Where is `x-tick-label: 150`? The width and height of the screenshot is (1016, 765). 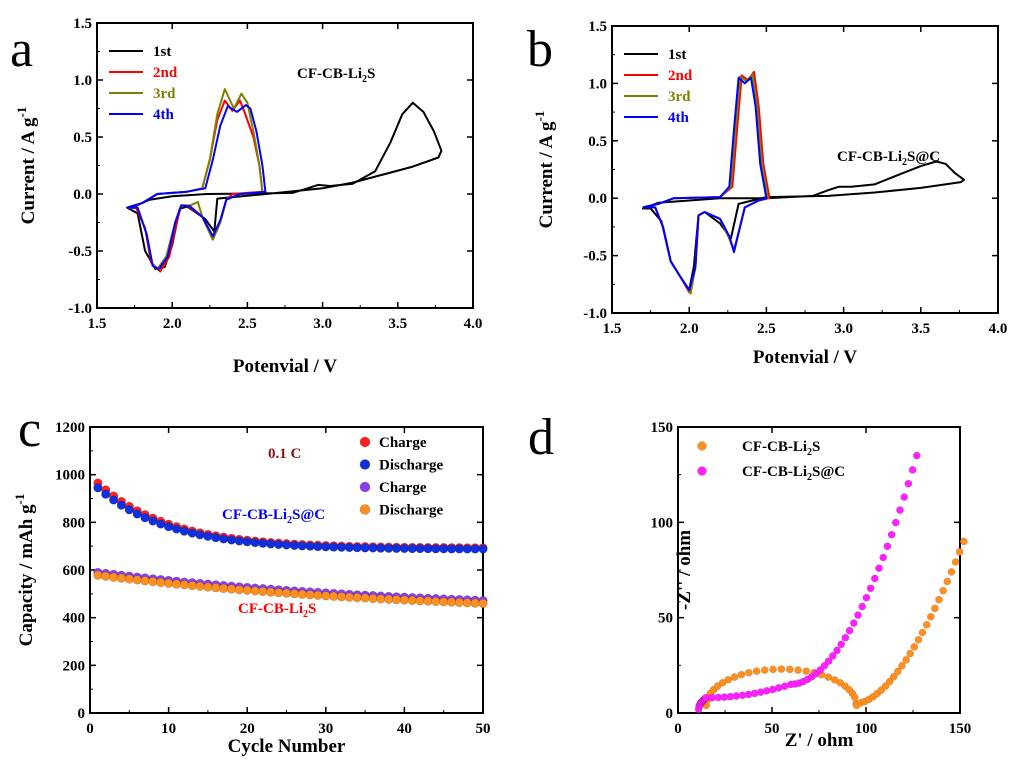
x-tick-label: 150 is located at coordinates (960, 729).